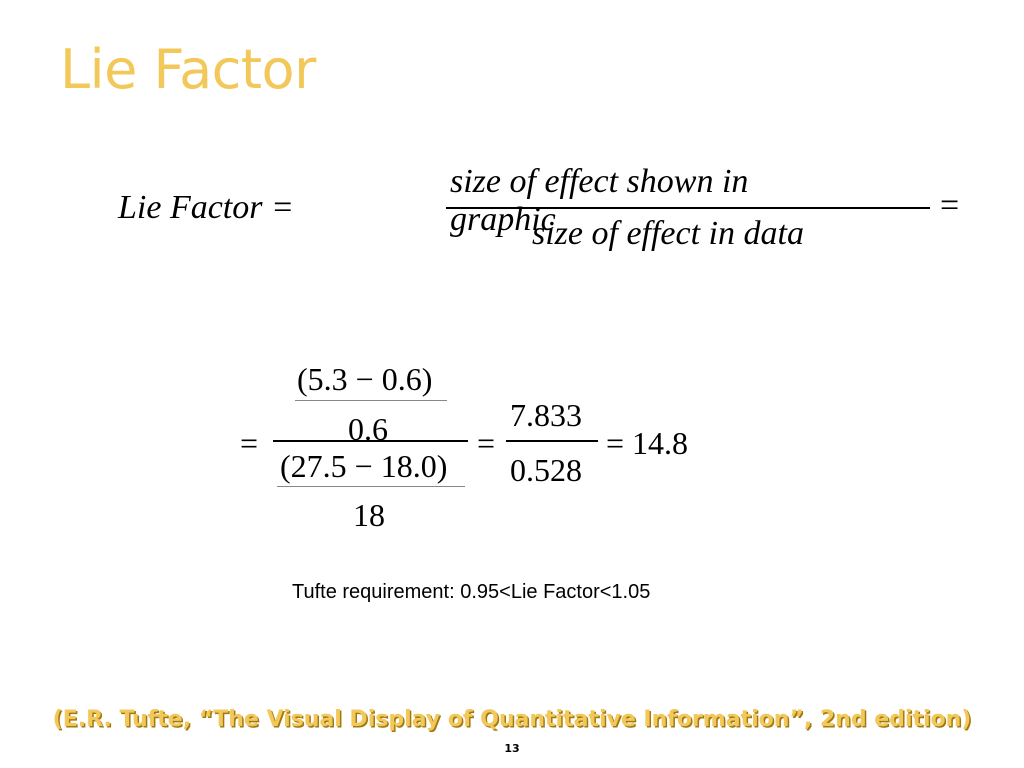 The height and width of the screenshot is (768, 1024). What do you see at coordinates (364, 466) in the screenshot?
I see `calc-den-top: (27.5 − 18.0)` at bounding box center [364, 466].